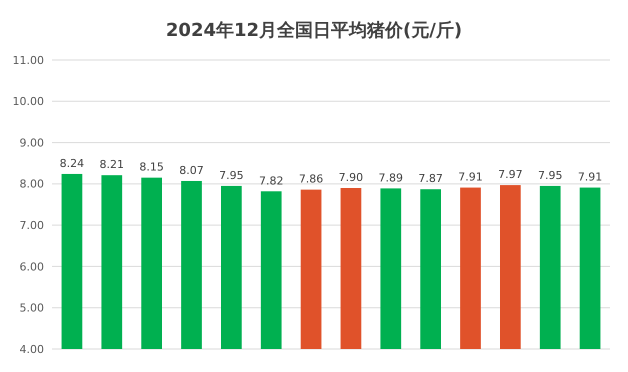  Describe the element at coordinates (28, 60) in the screenshot. I see `y-tick-label: 11.00` at that location.